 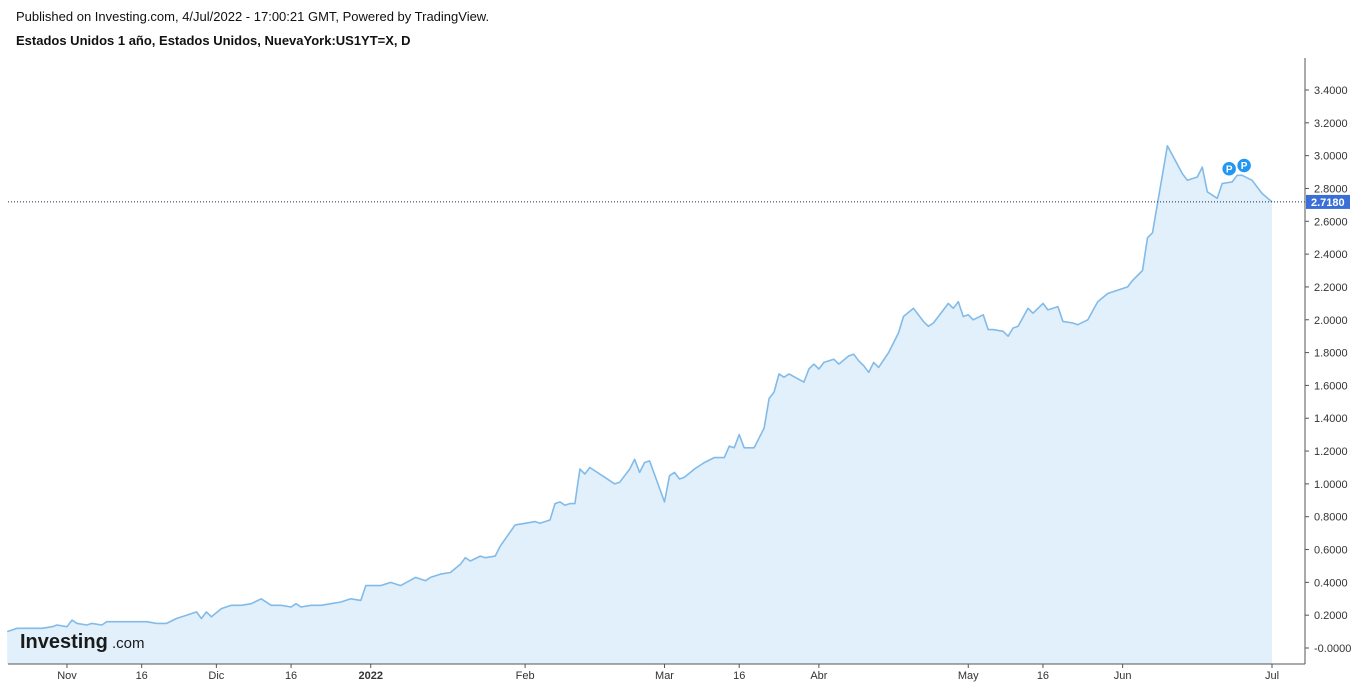 What do you see at coordinates (1331, 124) in the screenshot?
I see `y-tick-label: 3.2000` at bounding box center [1331, 124].